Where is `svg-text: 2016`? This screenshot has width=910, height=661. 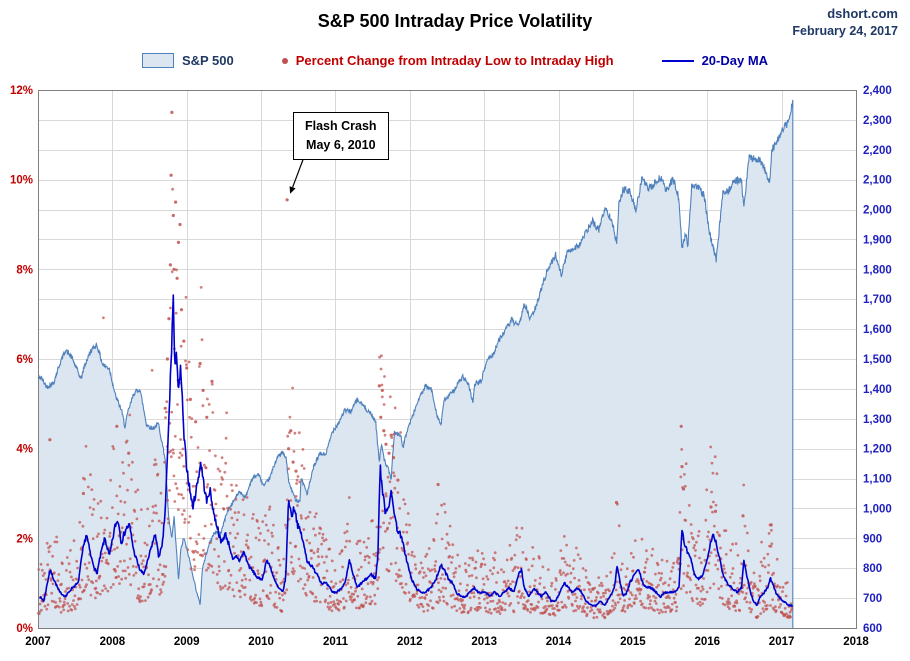 svg-text: 2016 is located at coordinates (708, 642).